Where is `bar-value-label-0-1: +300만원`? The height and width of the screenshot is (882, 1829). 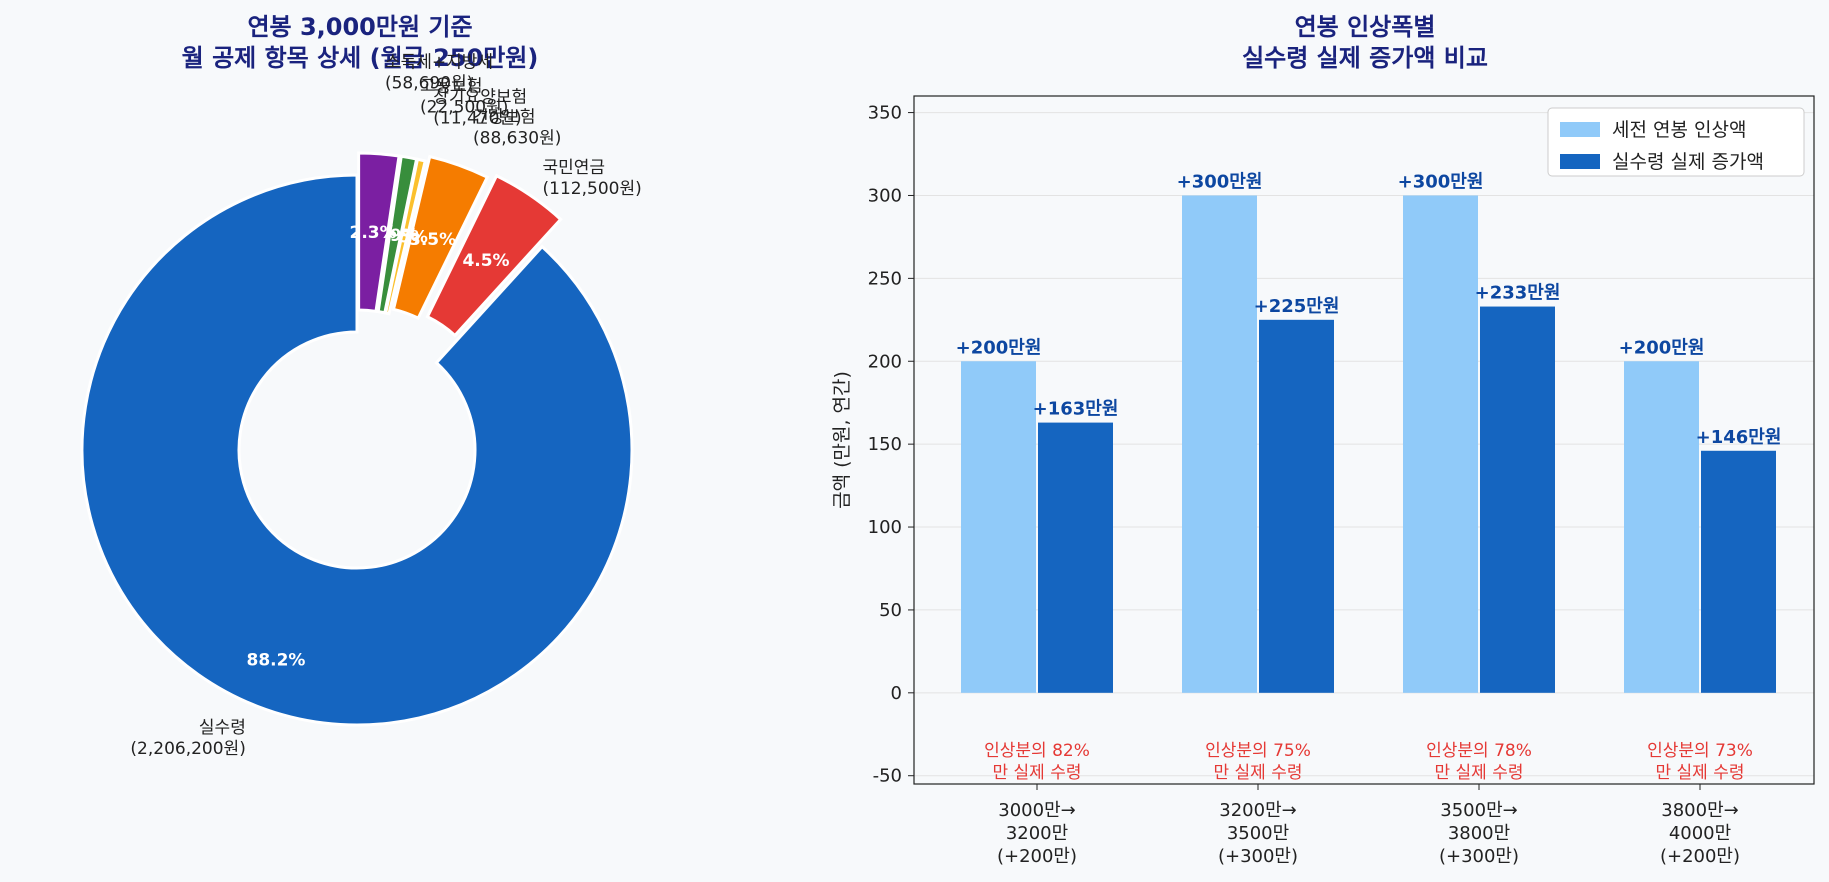
bar-value-label-0-1: +300만원 is located at coordinates (1220, 181).